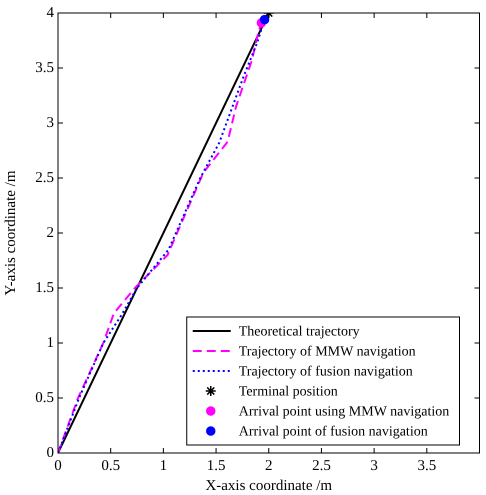  I want to click on legend-label: Arrival point using MMW navigation, so click(344, 412).